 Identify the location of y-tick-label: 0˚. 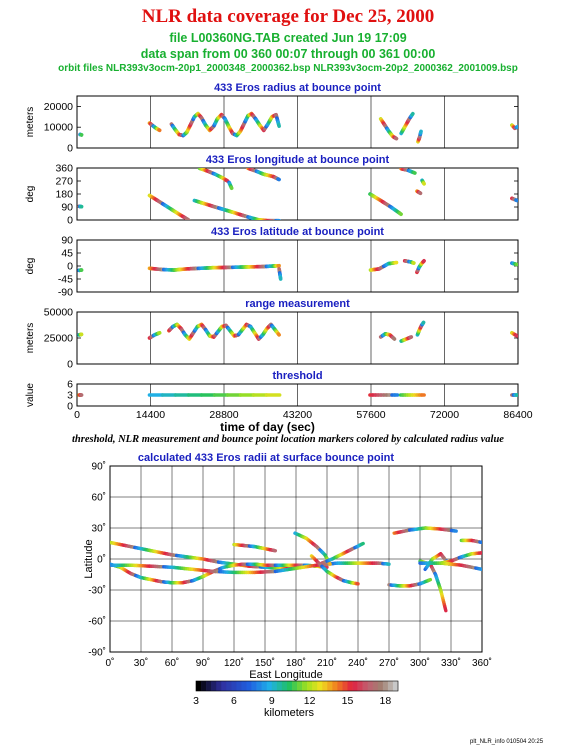
(101, 560).